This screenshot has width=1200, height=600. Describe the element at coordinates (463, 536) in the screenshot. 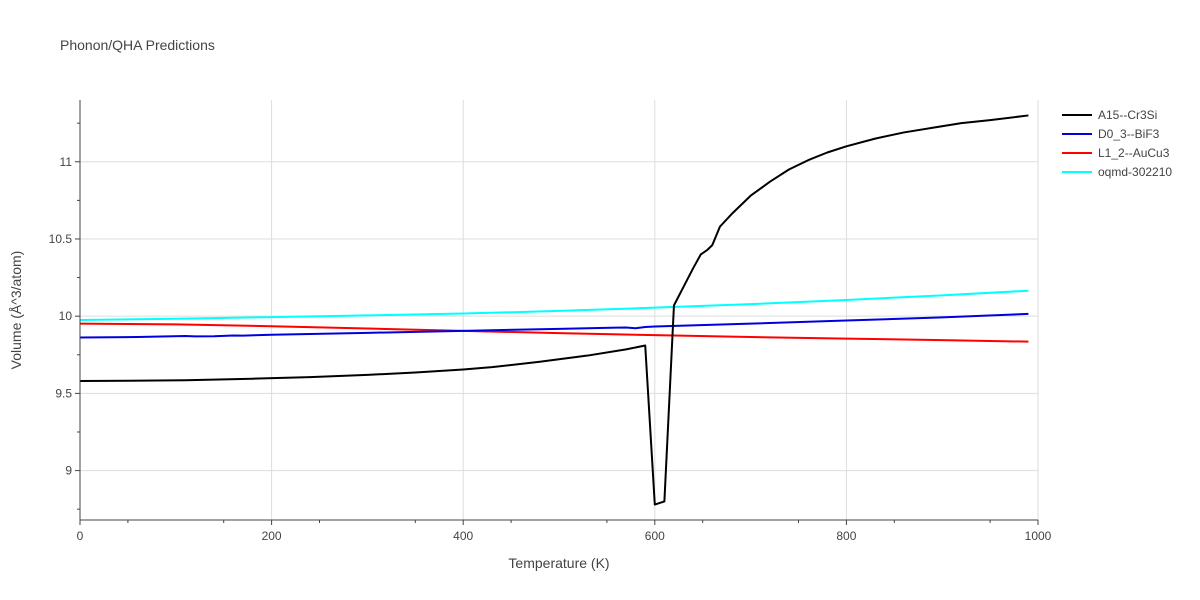

I see `x-tick-label: 400` at that location.